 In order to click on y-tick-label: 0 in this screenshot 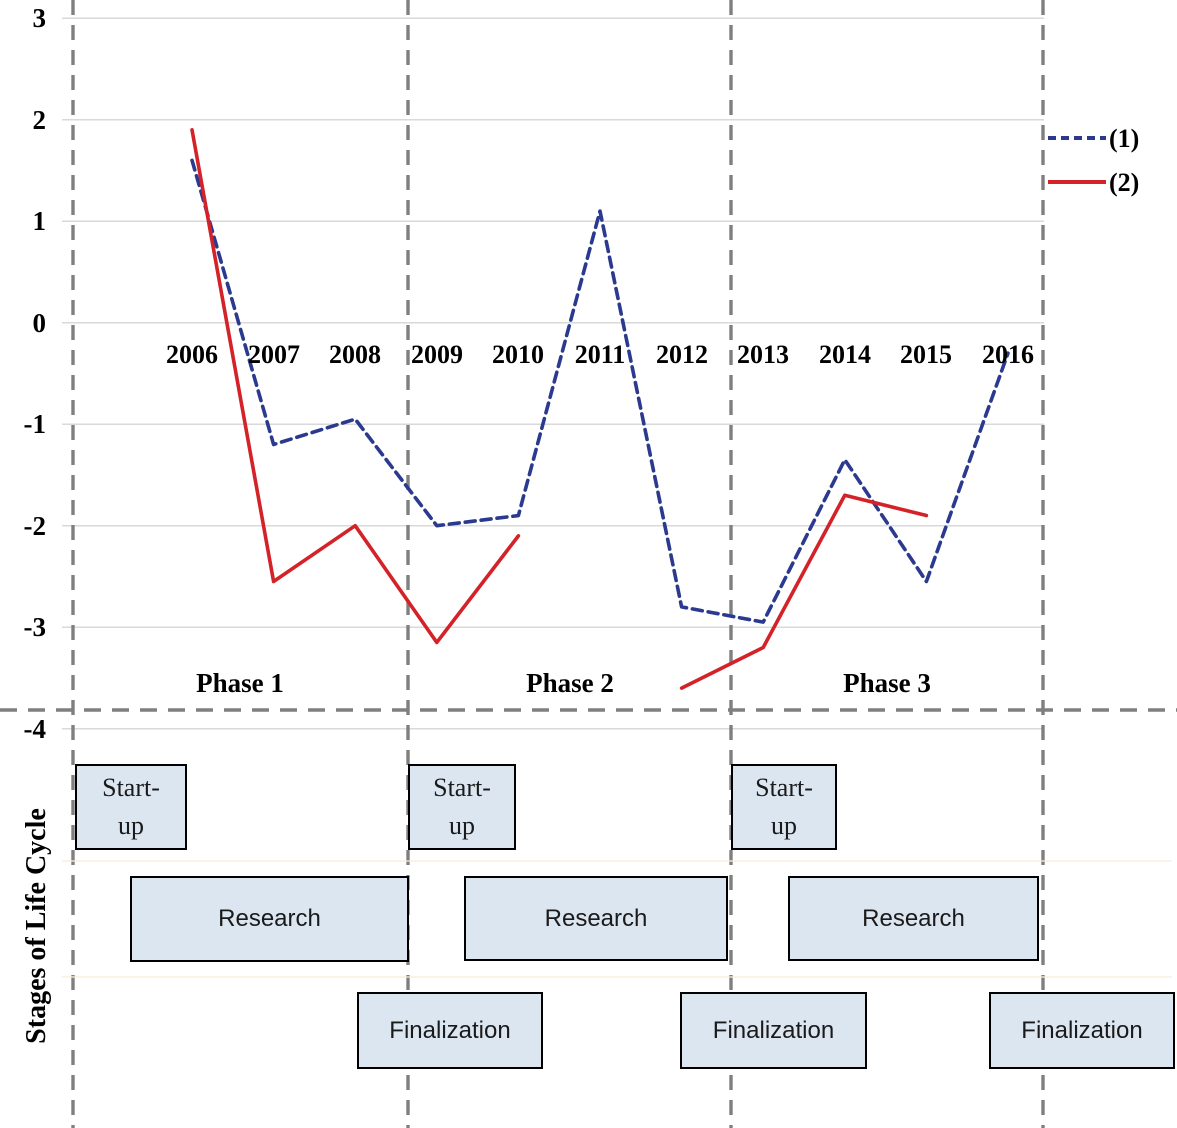, I will do `click(39, 323)`.